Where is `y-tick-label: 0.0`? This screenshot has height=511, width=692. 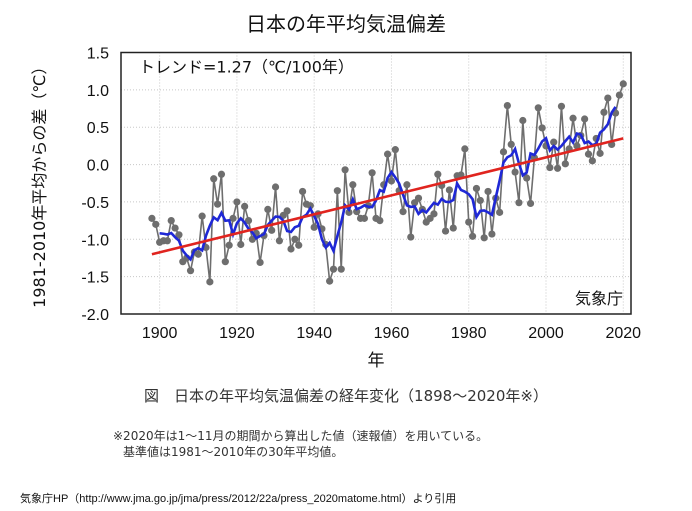
y-tick-label: 0.0 is located at coordinates (98, 166).